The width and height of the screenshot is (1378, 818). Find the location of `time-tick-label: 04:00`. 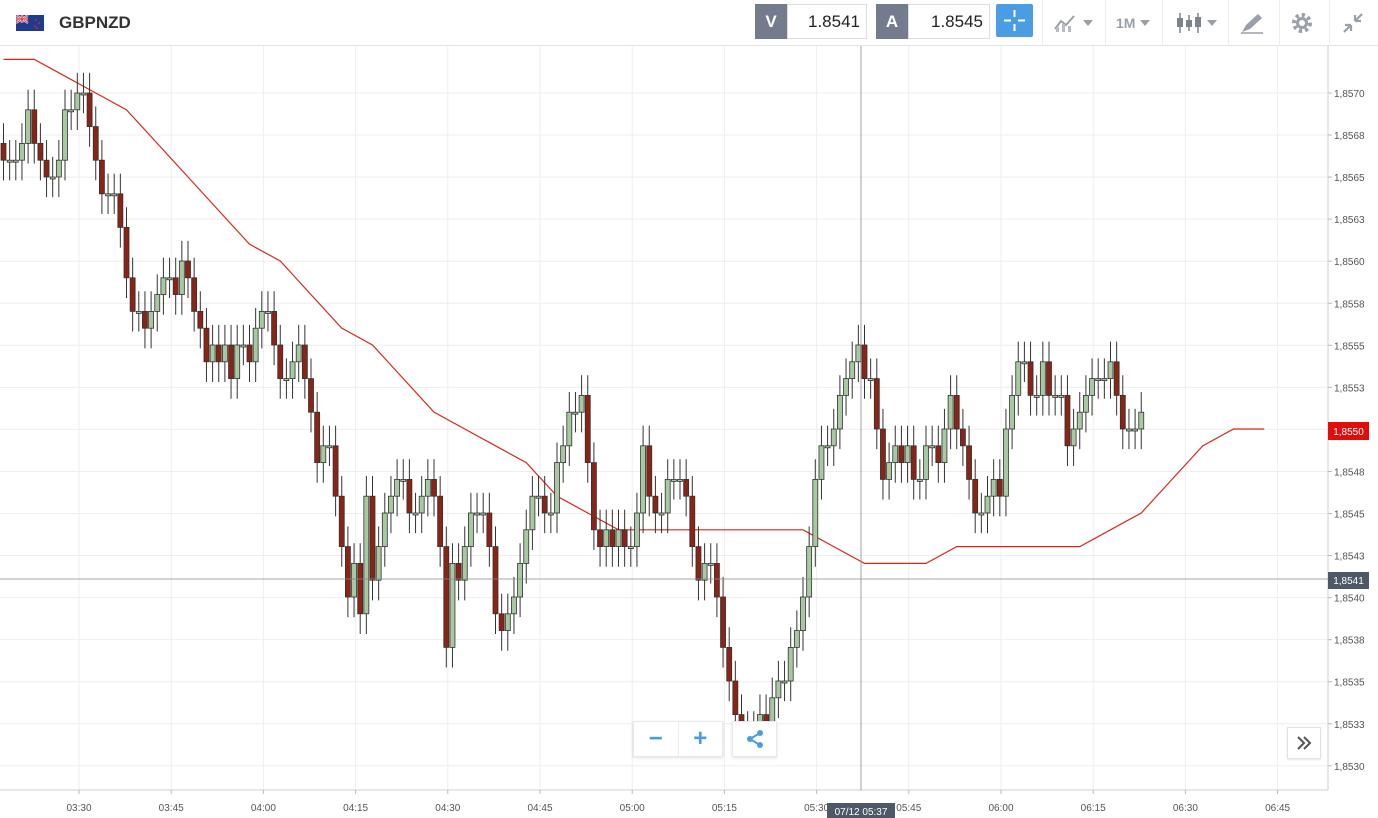

time-tick-label: 04:00 is located at coordinates (263, 808).